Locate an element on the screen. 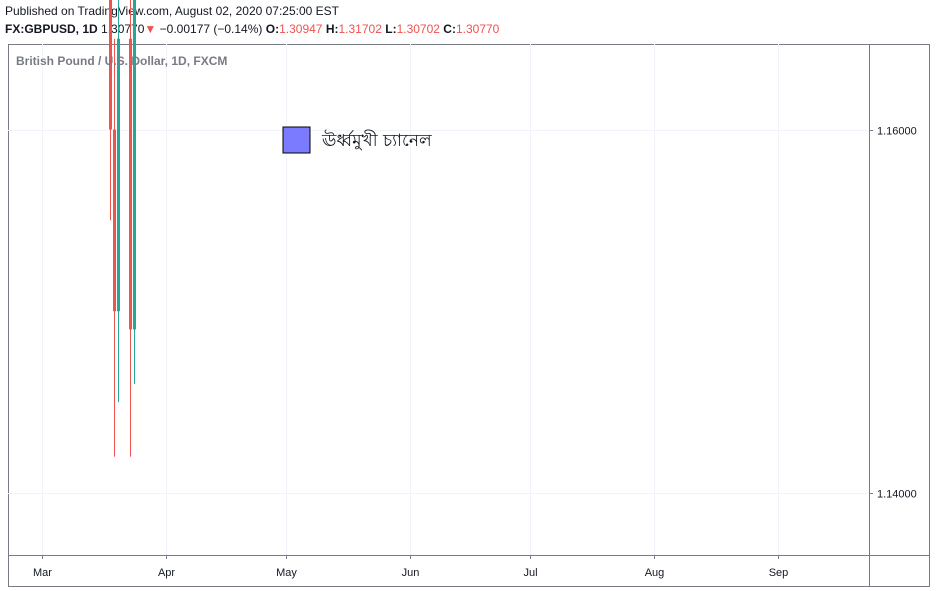 This screenshot has height=591, width=936. legend-color-box is located at coordinates (296, 140).